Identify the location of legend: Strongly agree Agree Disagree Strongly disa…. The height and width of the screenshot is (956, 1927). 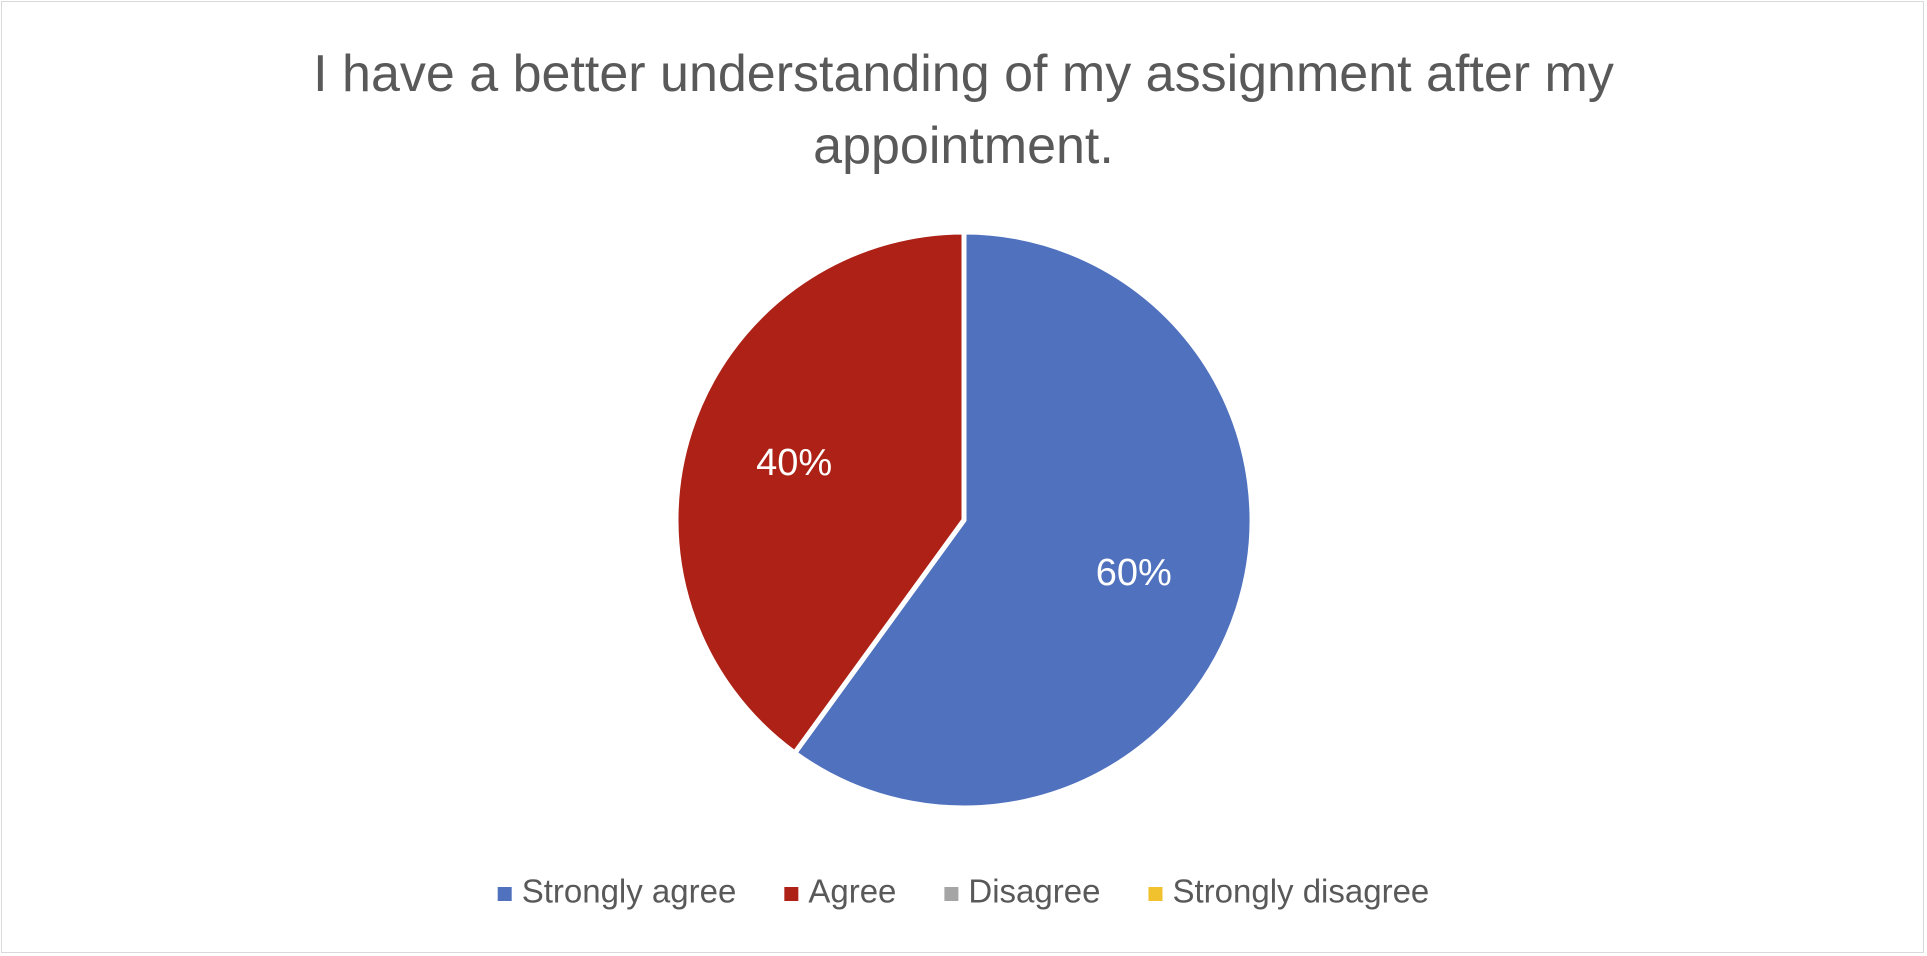
(963, 891).